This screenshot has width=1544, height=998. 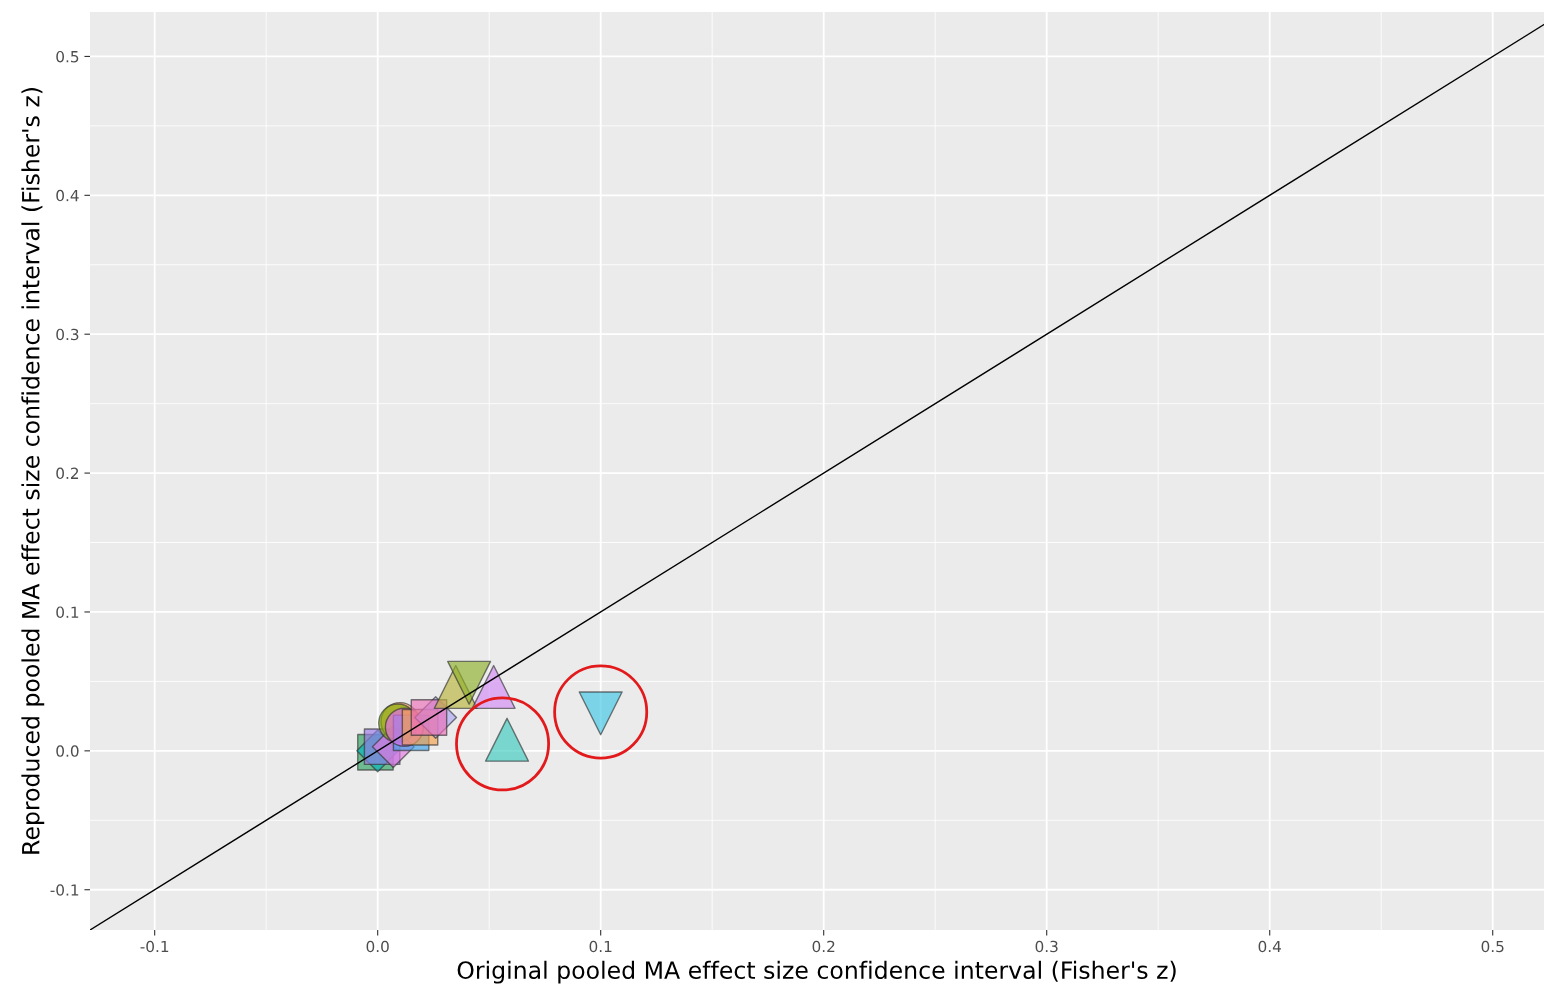 I want to click on x-tick-label: 0.3, so click(x=1046, y=946).